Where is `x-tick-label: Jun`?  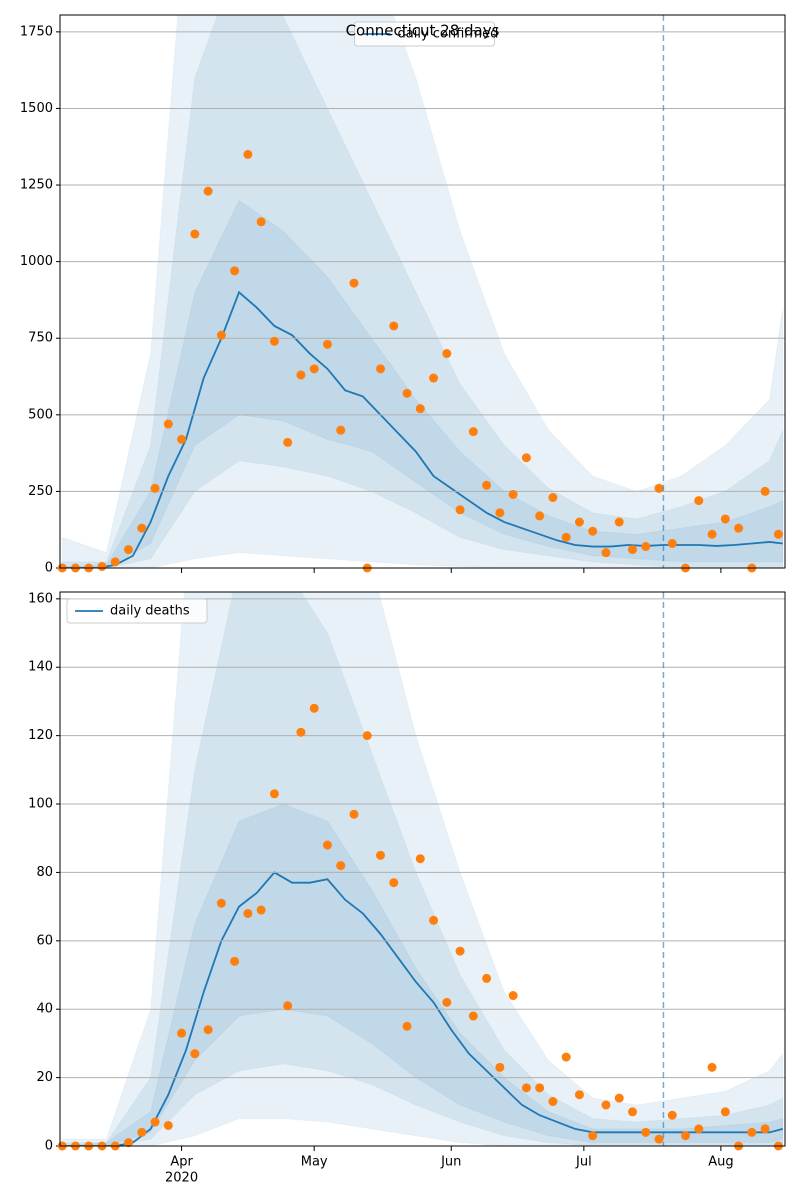 x-tick-label: Jun is located at coordinates (450, 1162).